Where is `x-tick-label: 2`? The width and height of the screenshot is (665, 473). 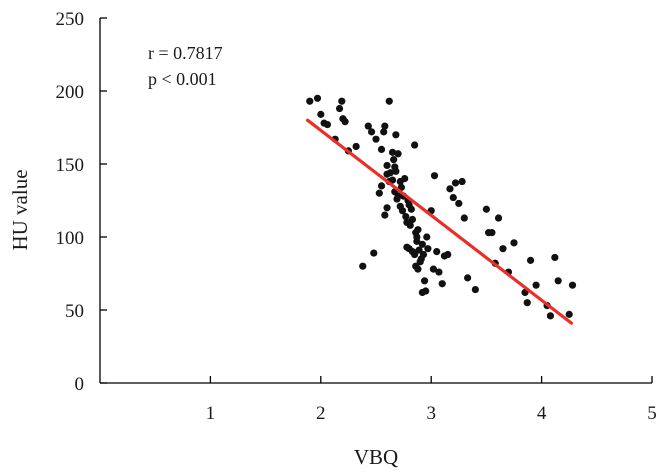
x-tick-label: 2 is located at coordinates (321, 413).